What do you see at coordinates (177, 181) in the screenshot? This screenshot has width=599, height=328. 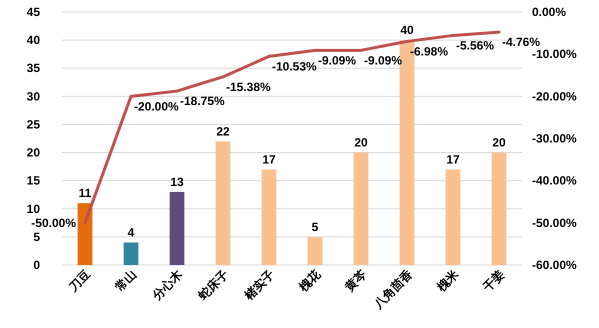 I see `data-label: 13` at bounding box center [177, 181].